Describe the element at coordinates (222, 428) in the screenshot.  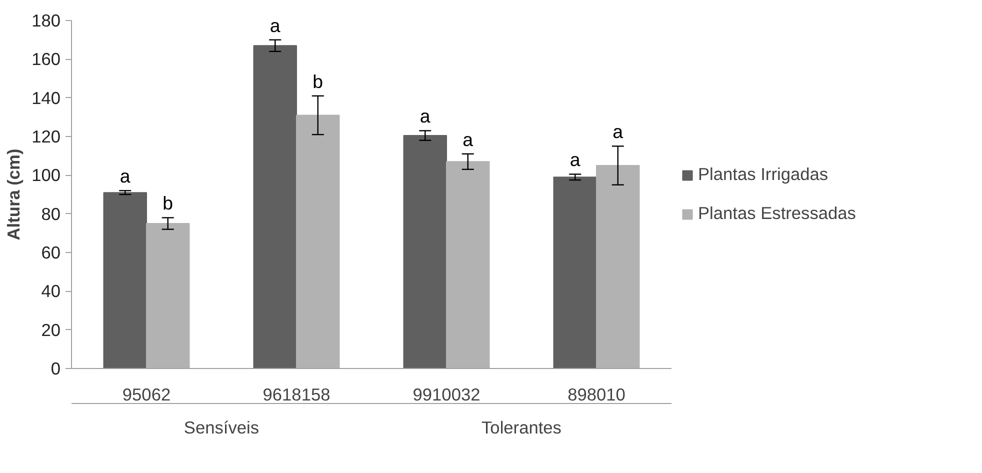
I see `text: Sensíveis` at that location.